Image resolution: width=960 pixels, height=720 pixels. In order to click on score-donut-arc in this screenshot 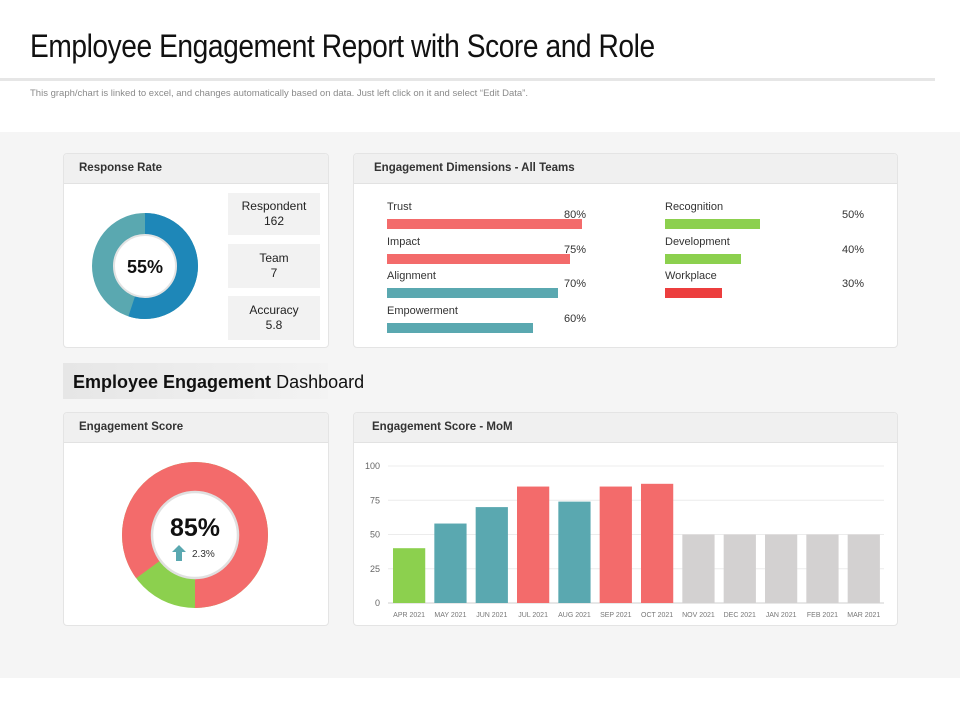, I will do `click(195, 535)`.